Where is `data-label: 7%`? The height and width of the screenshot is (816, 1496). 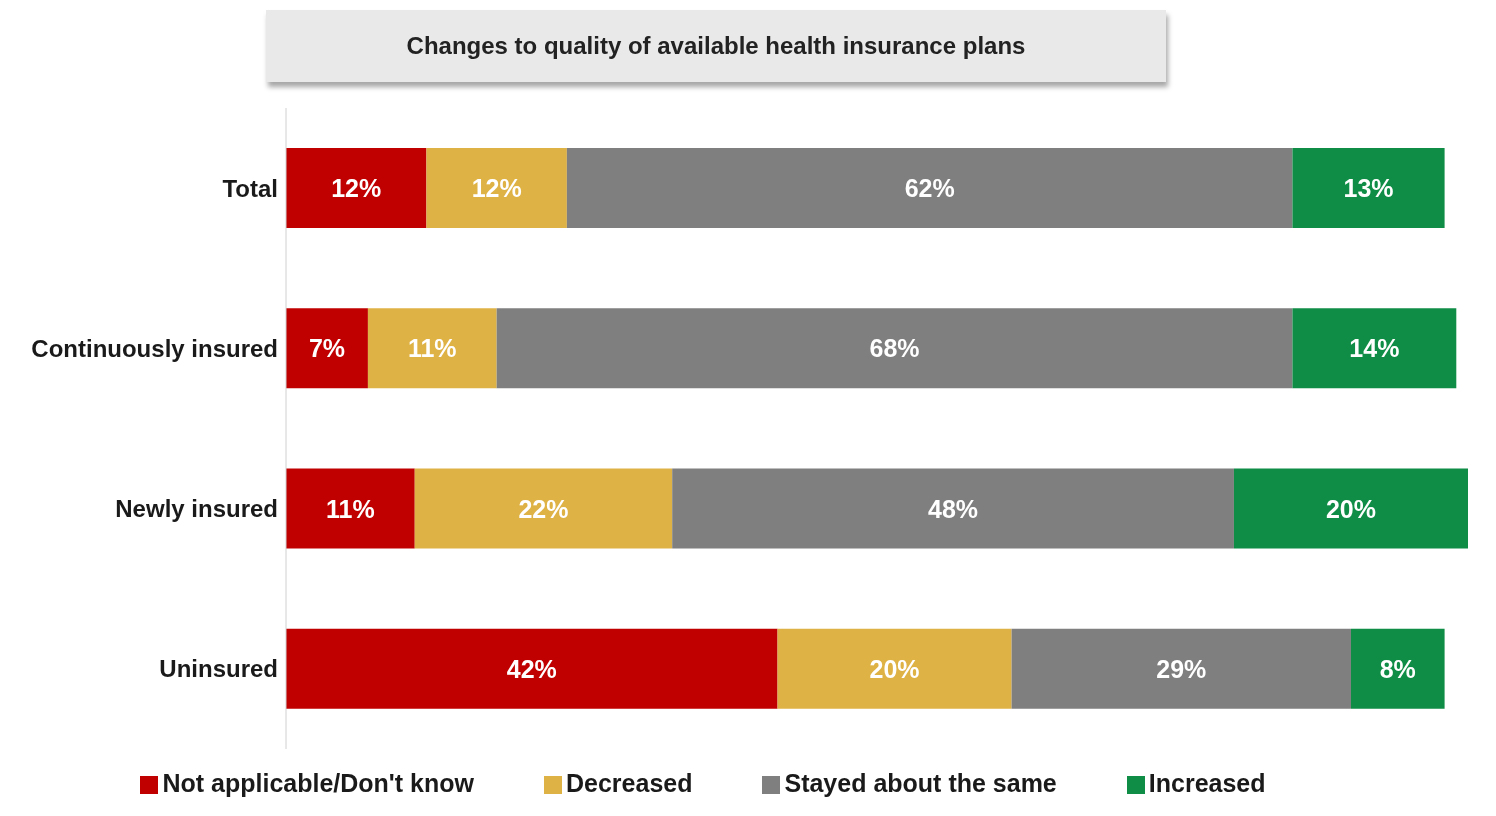 data-label: 7% is located at coordinates (327, 348).